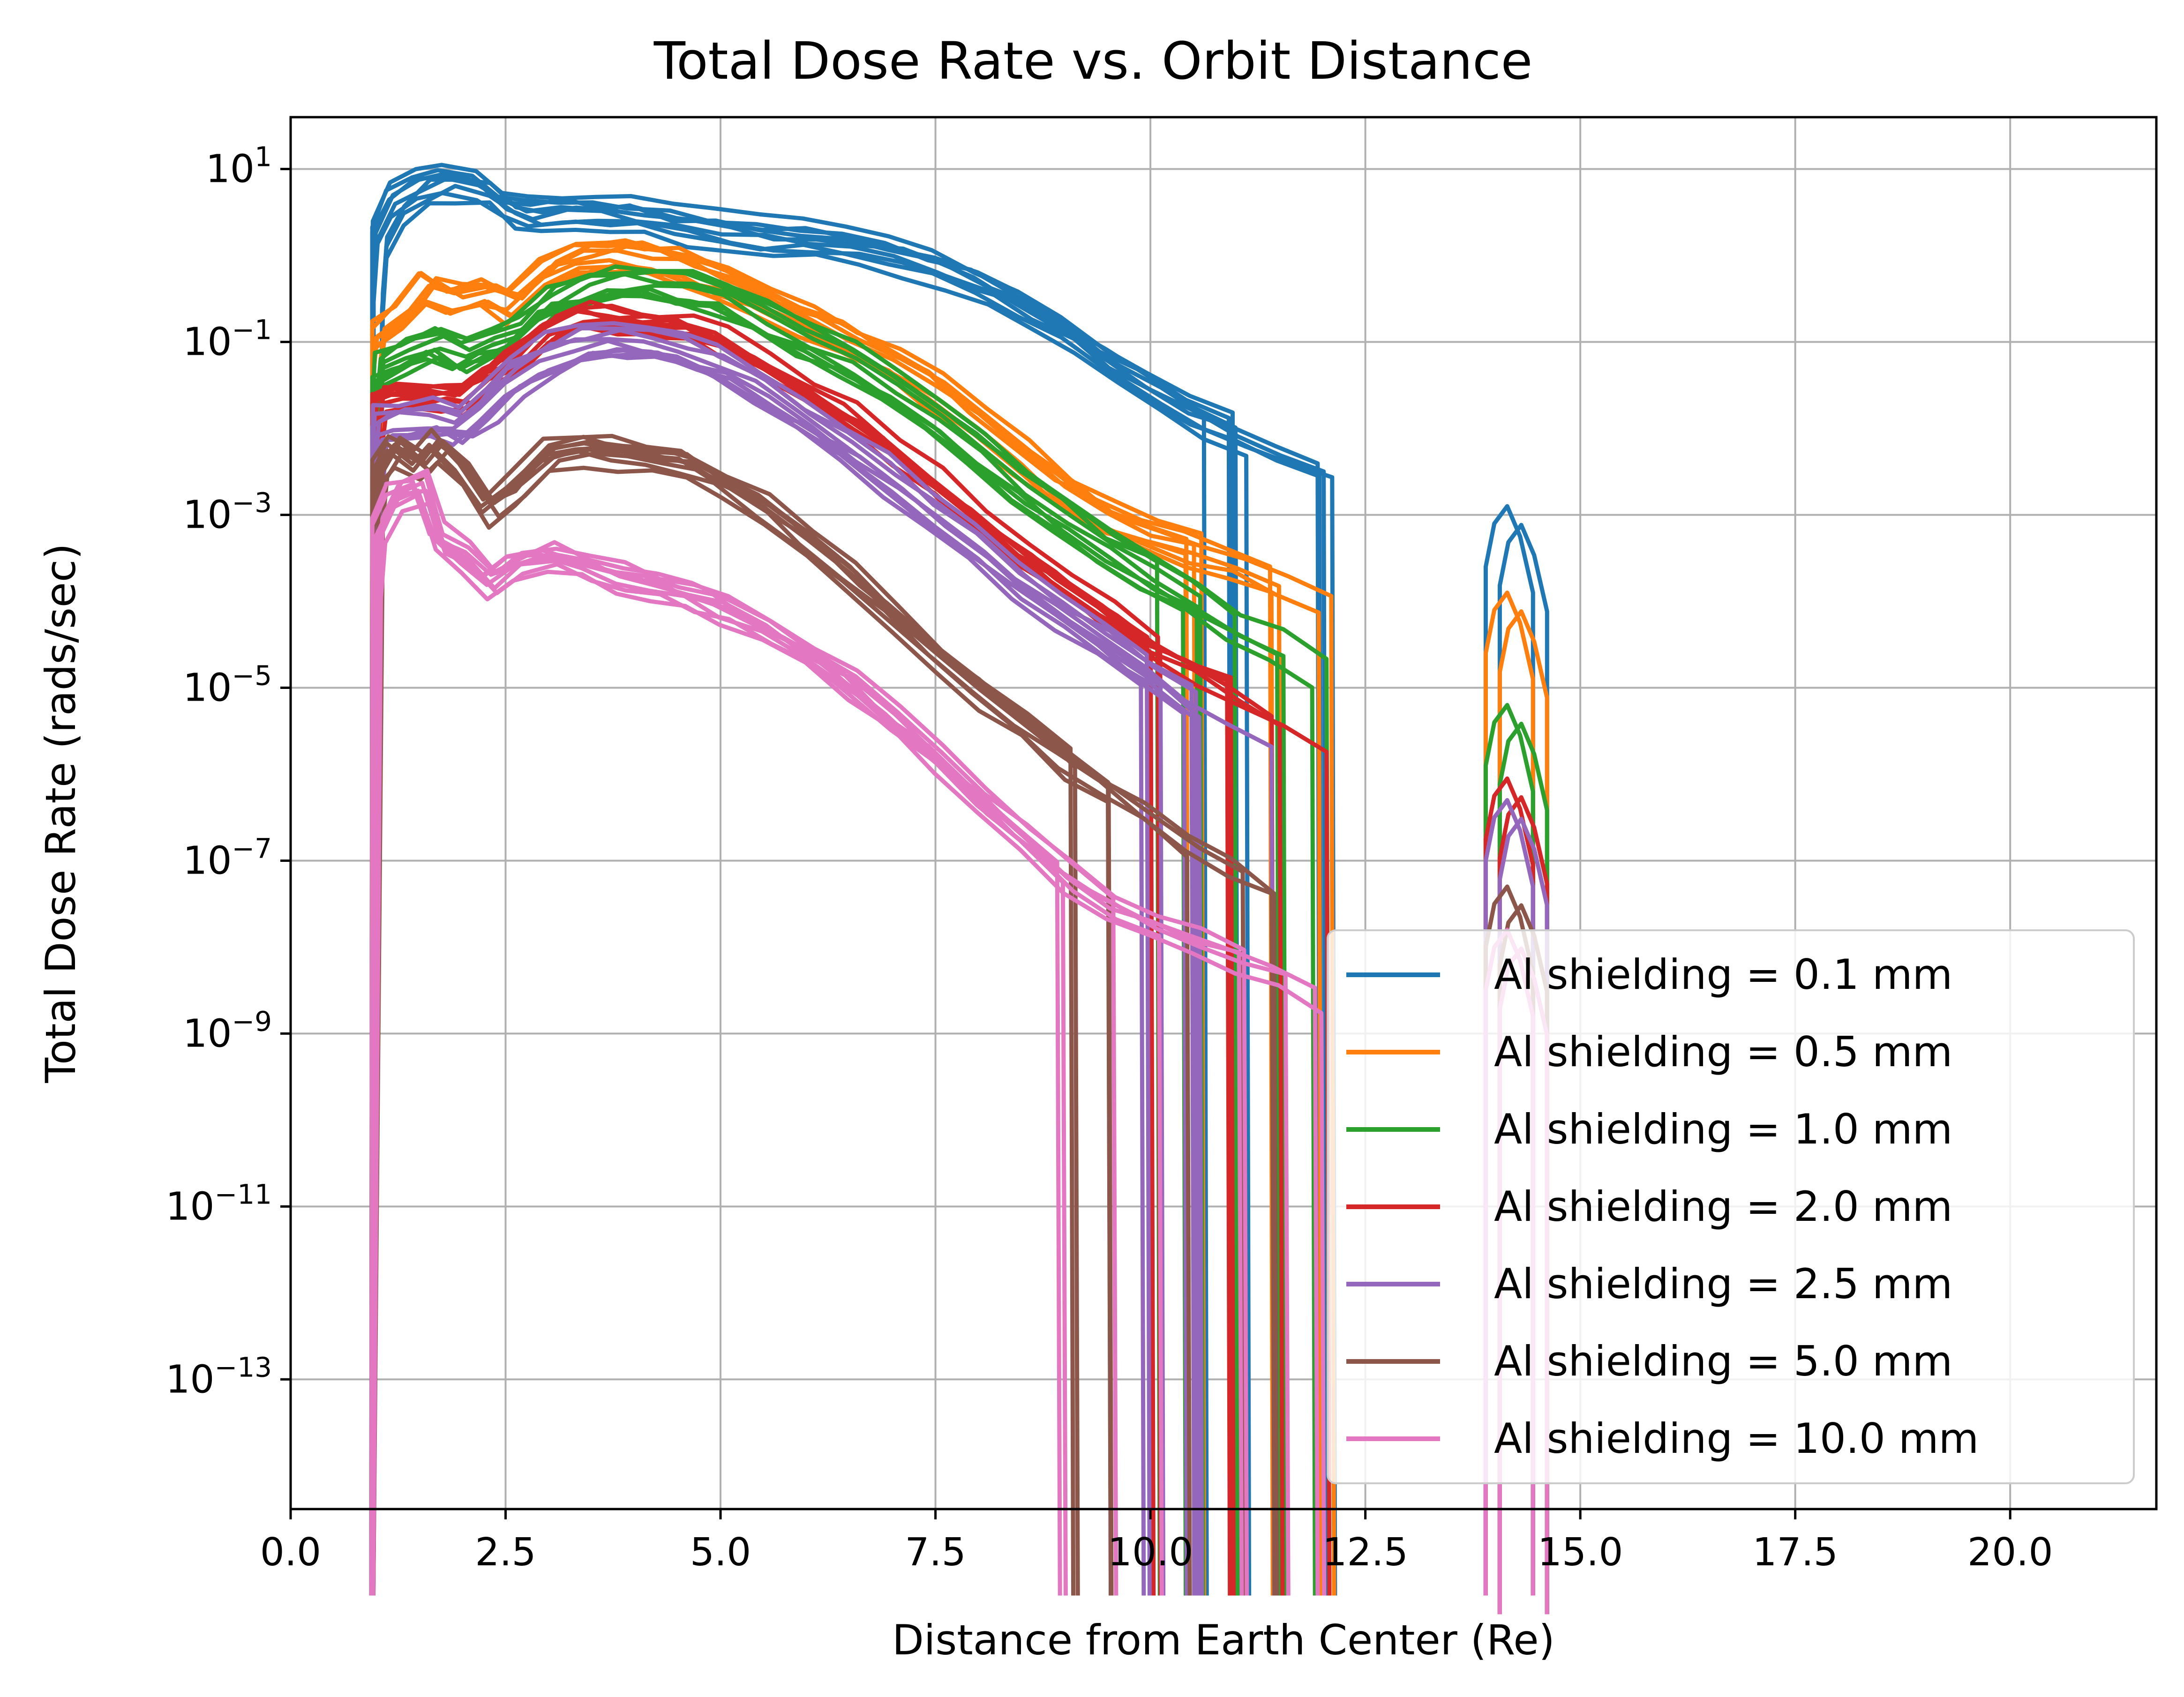  I want to click on y-tick-label: 10⁻¹³, so click(218, 1377).